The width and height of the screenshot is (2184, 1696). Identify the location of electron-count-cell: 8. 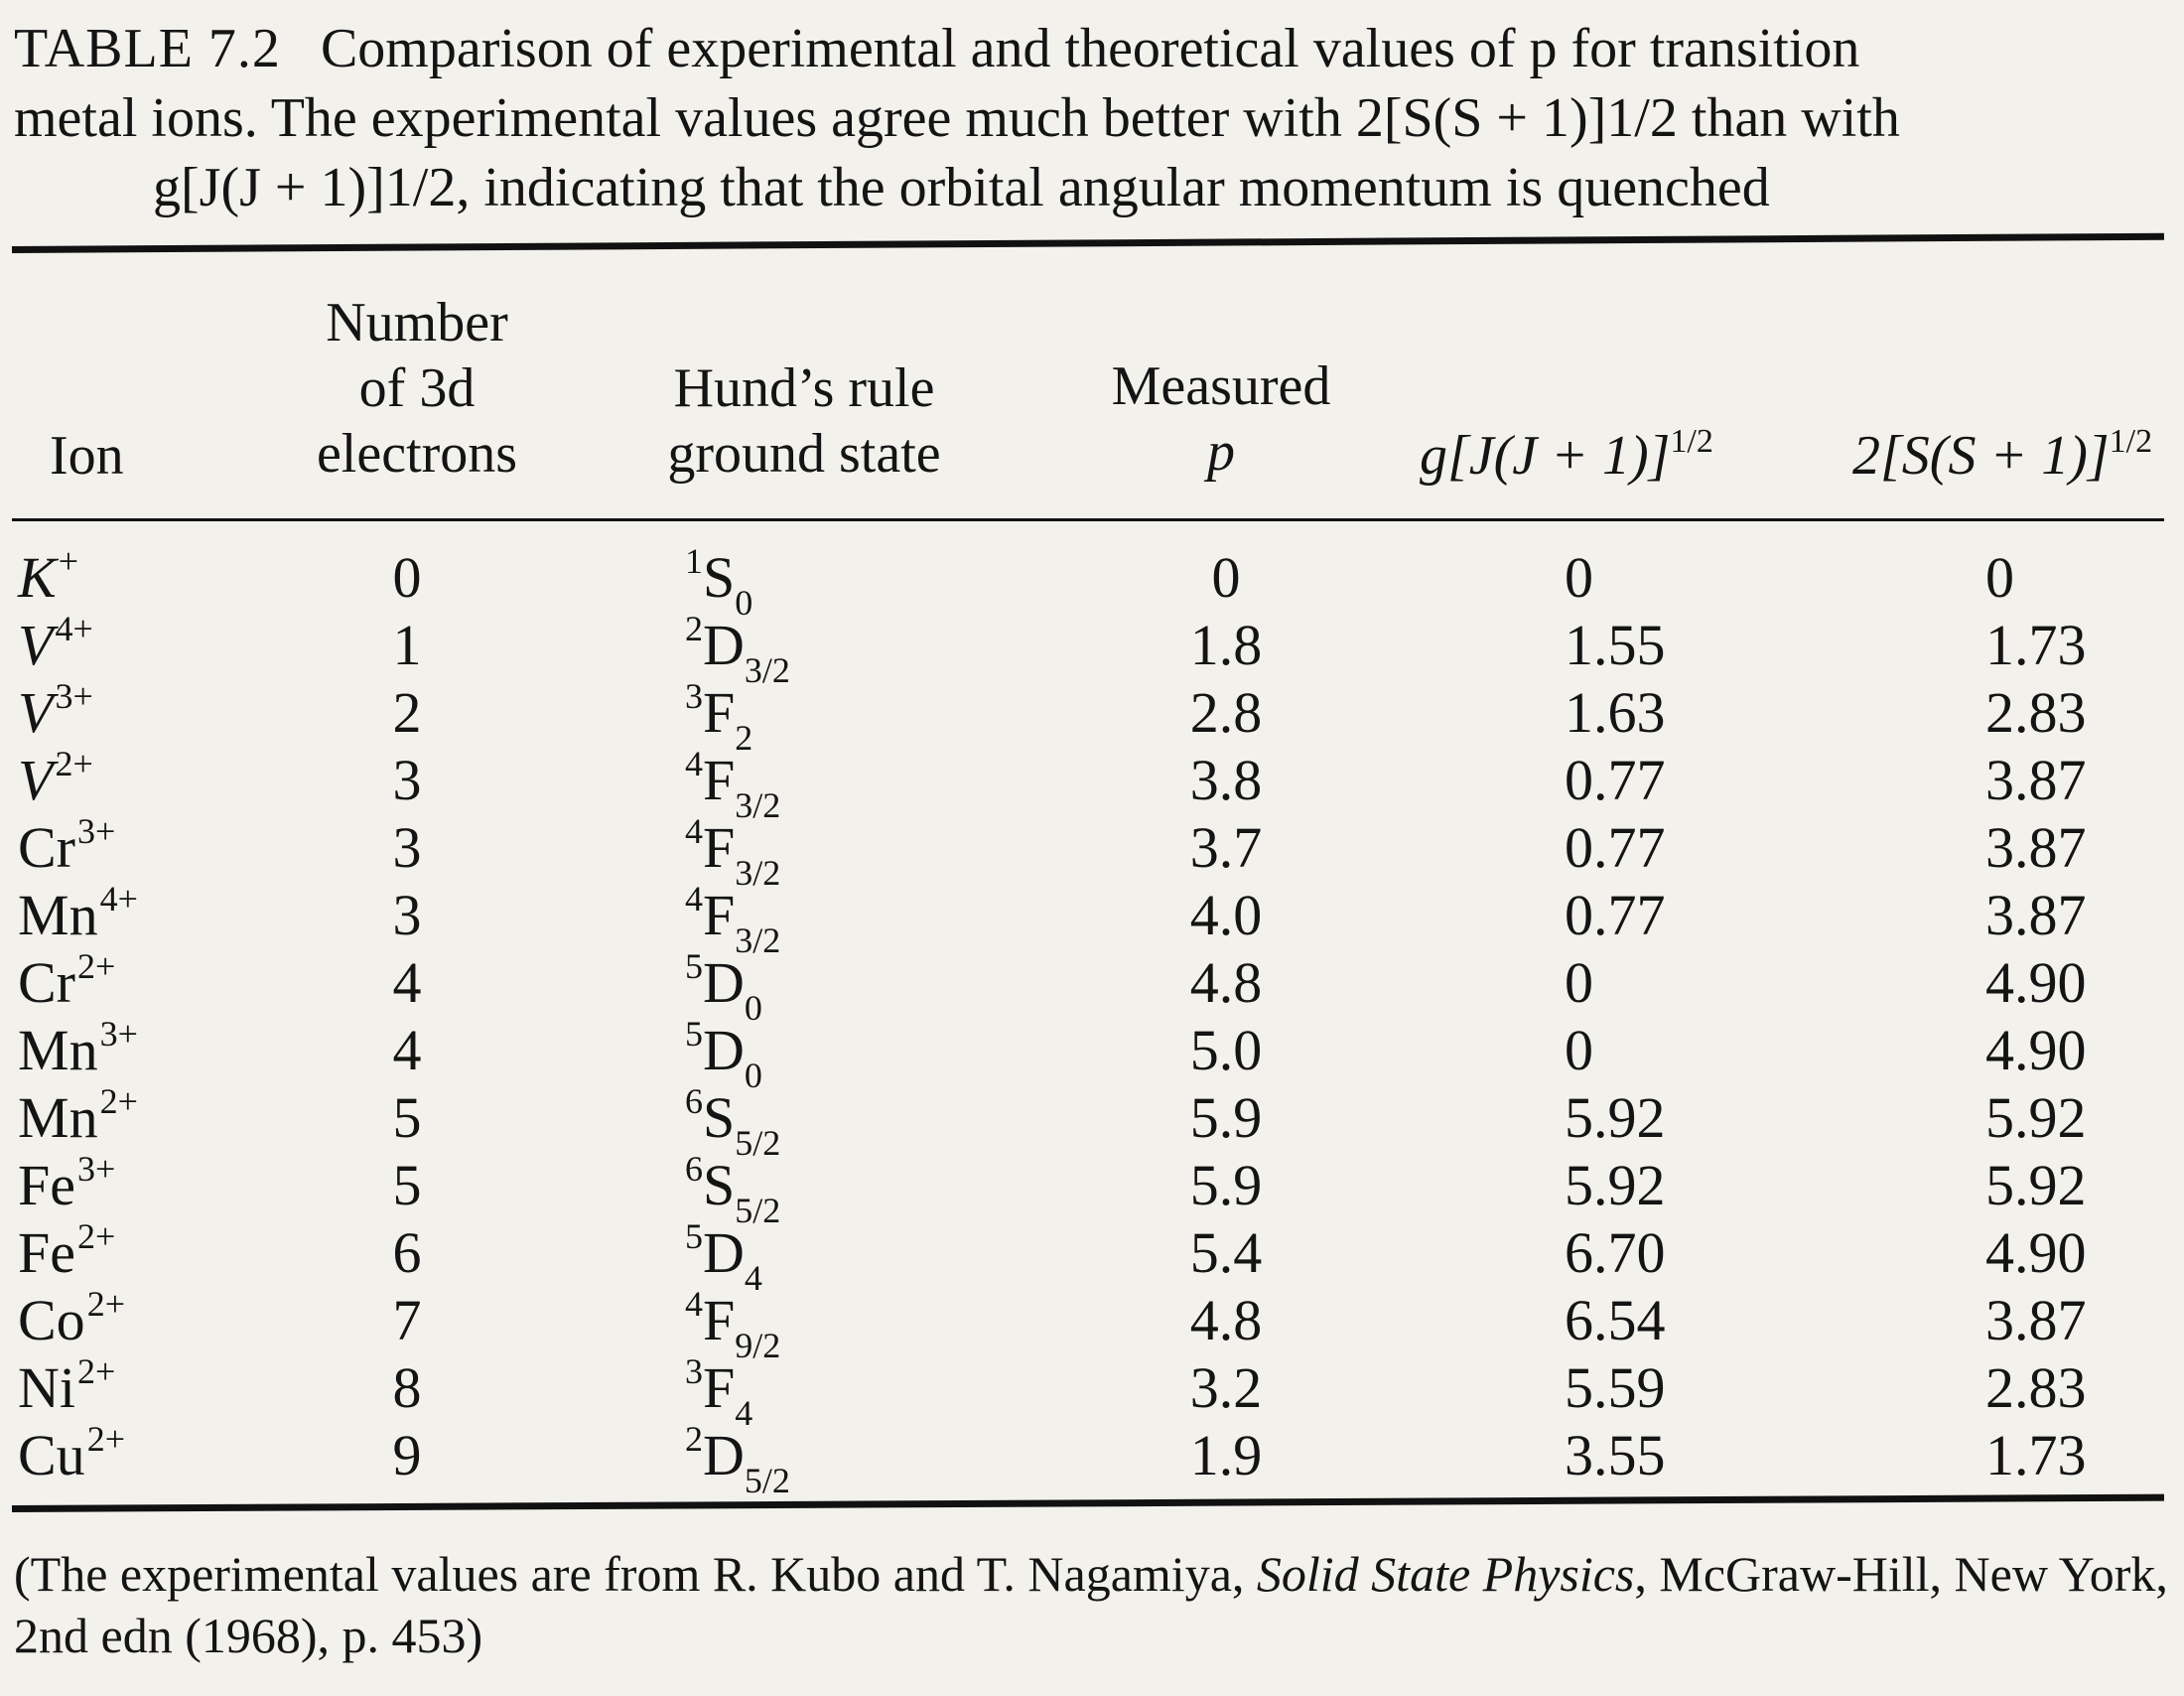
(407, 1387).